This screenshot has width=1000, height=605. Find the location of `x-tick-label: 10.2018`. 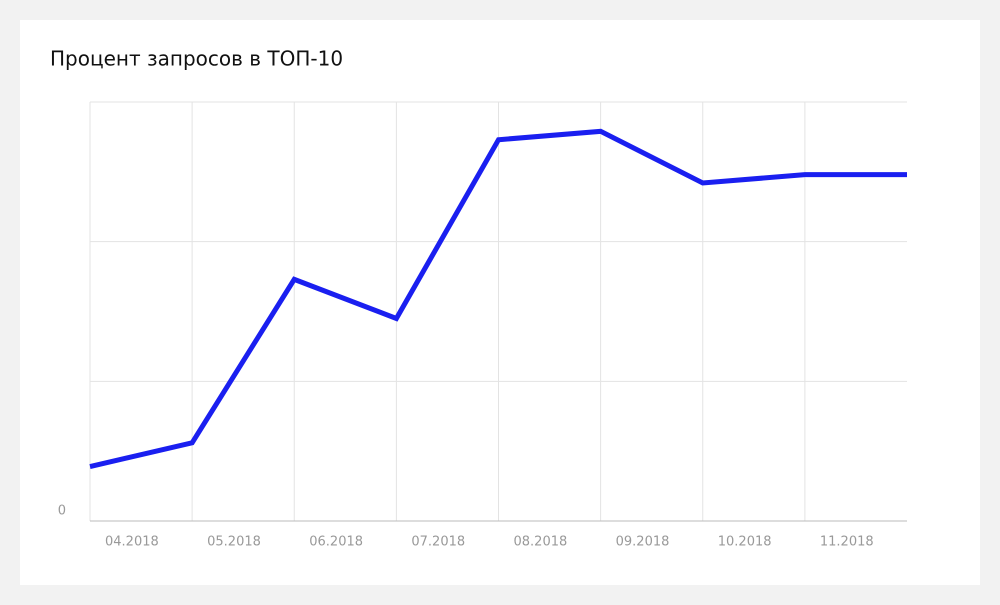

x-tick-label: 10.2018 is located at coordinates (745, 542).